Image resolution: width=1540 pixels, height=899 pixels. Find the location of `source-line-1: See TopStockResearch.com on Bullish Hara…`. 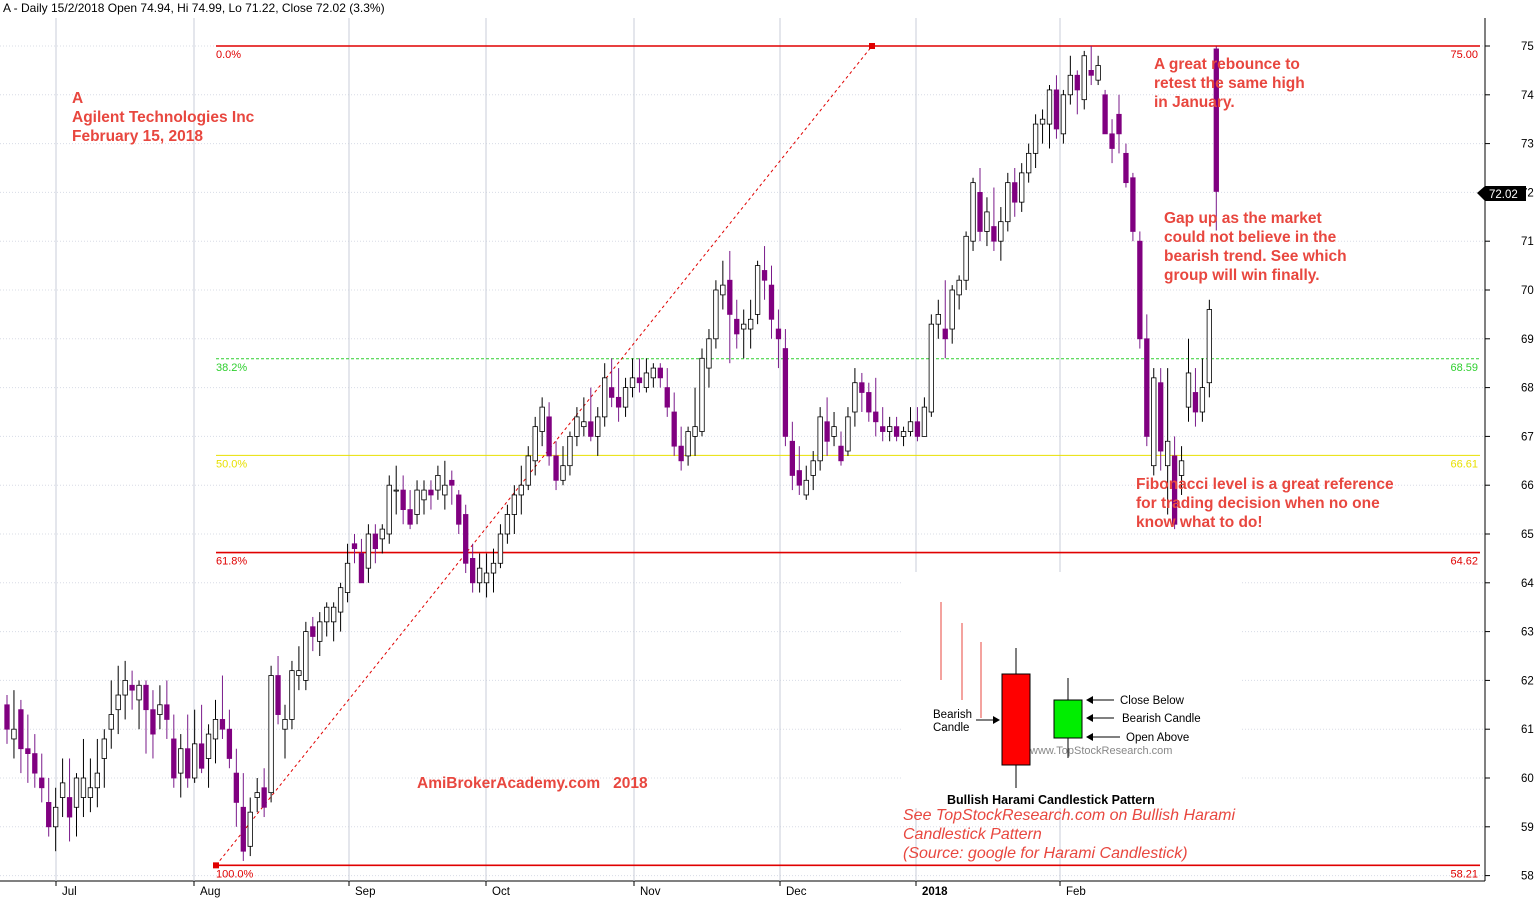

source-line-1: See TopStockResearch.com on Bullish Hara… is located at coordinates (1069, 815).